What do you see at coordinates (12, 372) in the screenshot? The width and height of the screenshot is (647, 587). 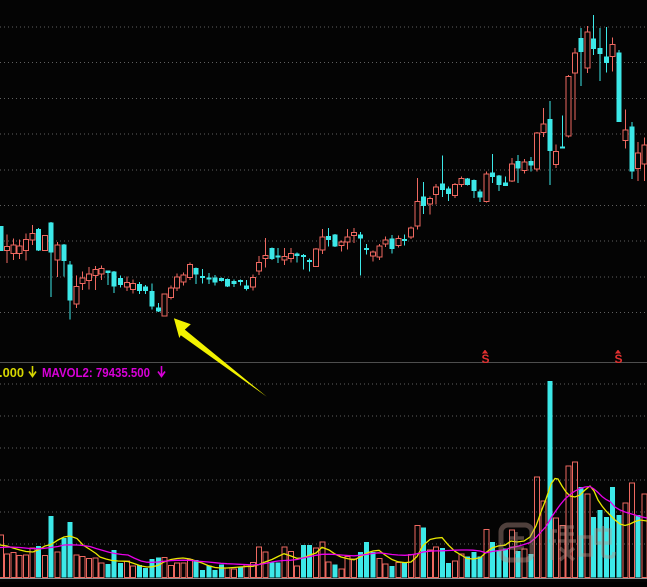 I see `svg-text: .000` at bounding box center [12, 372].